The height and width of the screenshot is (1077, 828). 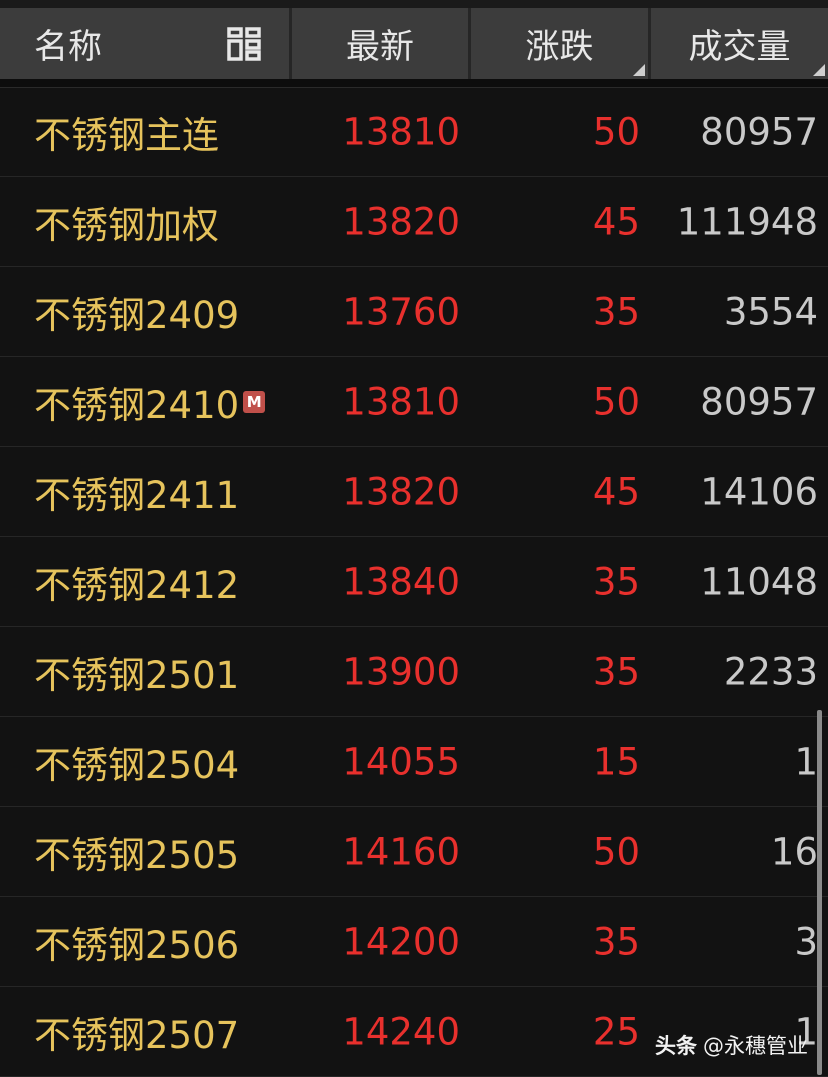 I want to click on contract-name: 不锈钢2501, so click(x=136, y=672).